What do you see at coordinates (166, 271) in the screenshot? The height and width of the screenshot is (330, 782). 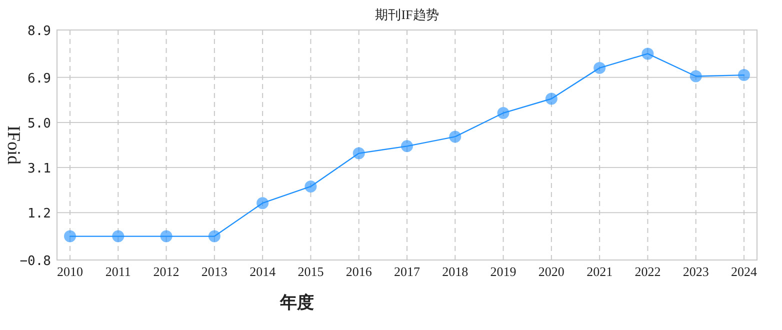 I see `x-tick-label: 2012` at bounding box center [166, 271].